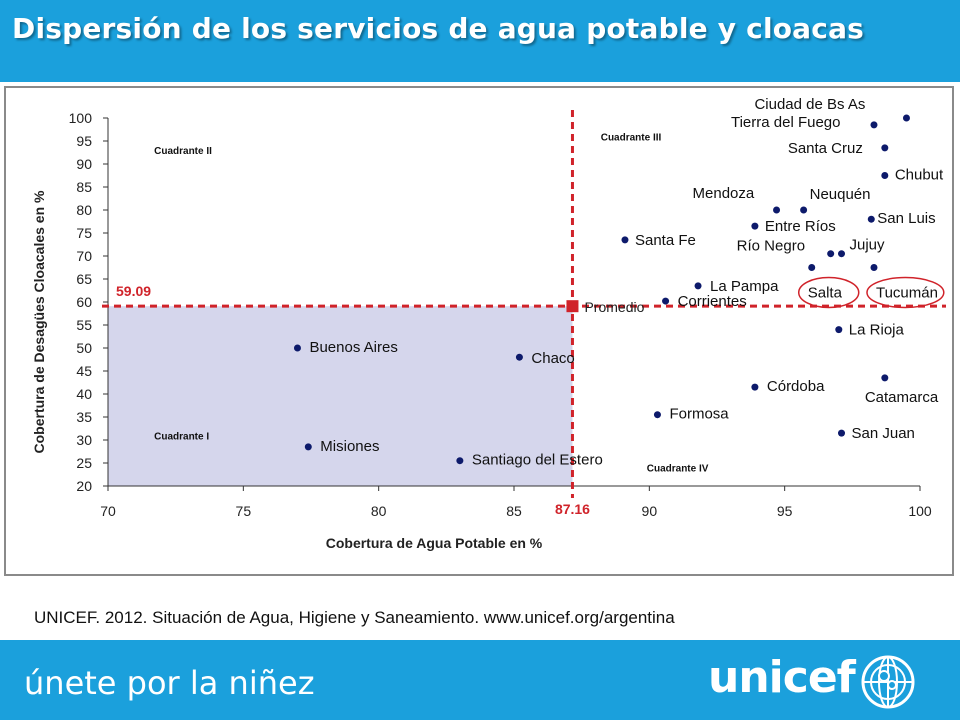 Image resolution: width=960 pixels, height=720 pixels. What do you see at coordinates (906, 218) in the screenshot?
I see `point-label: San Luis` at bounding box center [906, 218].